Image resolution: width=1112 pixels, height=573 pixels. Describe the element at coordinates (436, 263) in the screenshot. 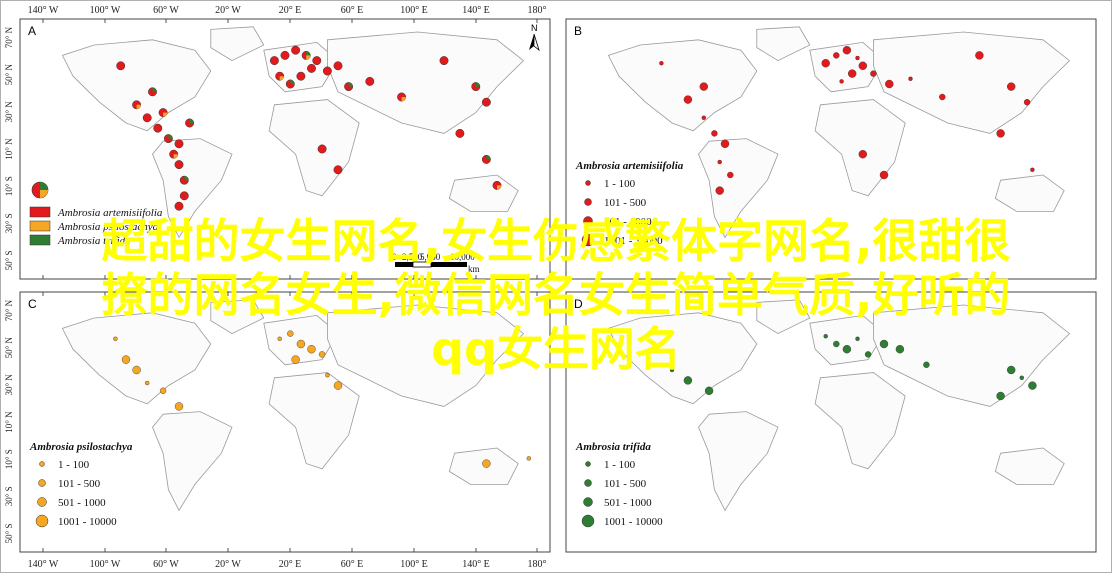

I see `scale-bar: 0 2,500 5,000 10,000 km` at that location.